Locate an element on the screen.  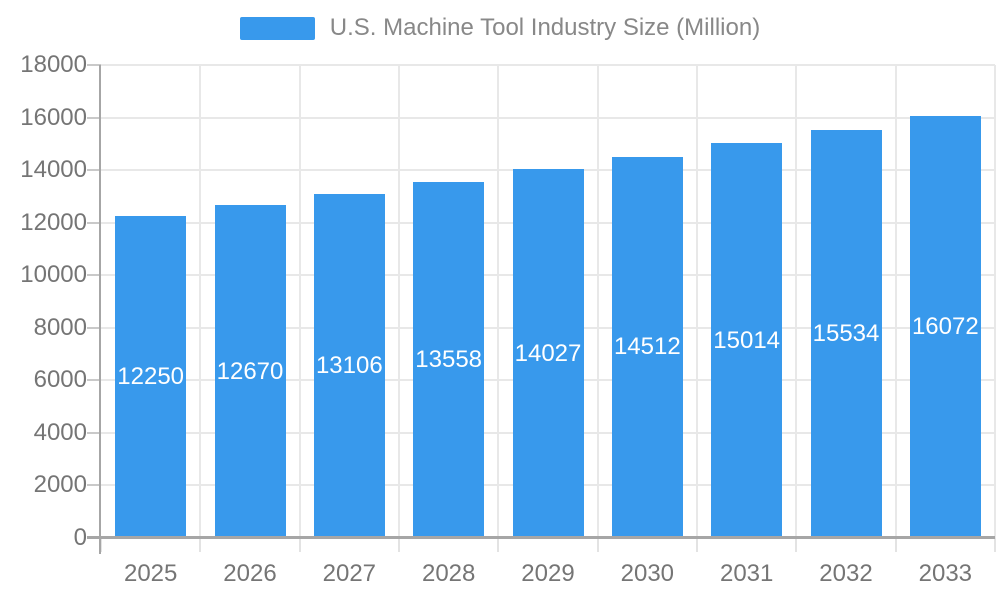
bar-2029: 14027 is located at coordinates (548, 353).